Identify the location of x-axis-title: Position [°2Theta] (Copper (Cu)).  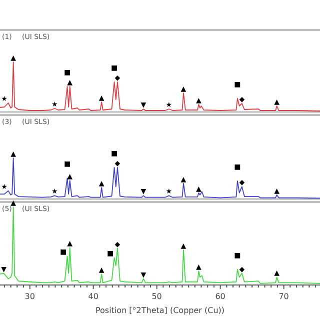
(160, 310).